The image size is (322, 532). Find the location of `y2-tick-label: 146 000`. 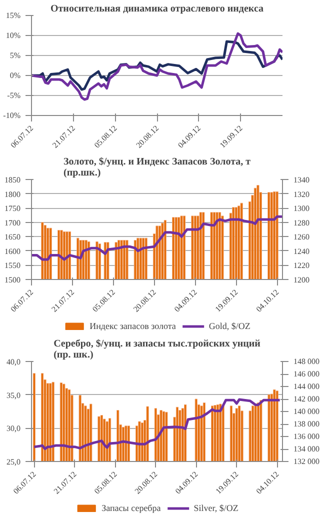

y2-tick-label: 146 000 is located at coordinates (307, 374).